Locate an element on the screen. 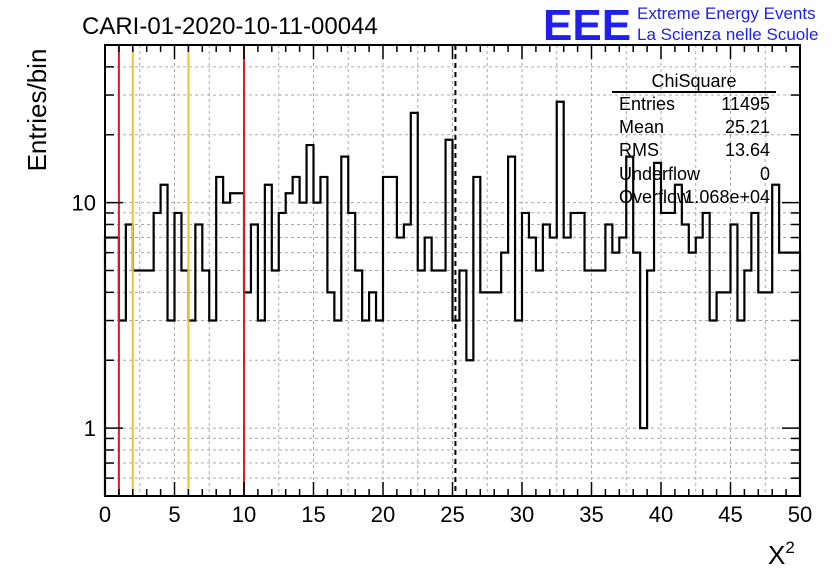 The height and width of the screenshot is (572, 836). y-tick-label: 10 is located at coordinates (84, 203).